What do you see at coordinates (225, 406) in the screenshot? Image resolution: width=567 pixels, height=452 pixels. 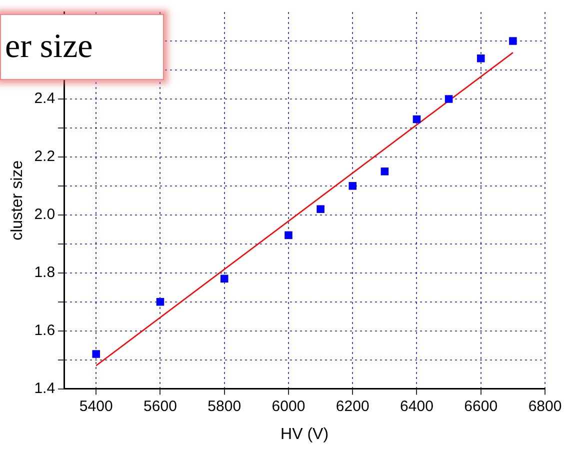 I see `x-tick-label: 5800` at bounding box center [225, 406].